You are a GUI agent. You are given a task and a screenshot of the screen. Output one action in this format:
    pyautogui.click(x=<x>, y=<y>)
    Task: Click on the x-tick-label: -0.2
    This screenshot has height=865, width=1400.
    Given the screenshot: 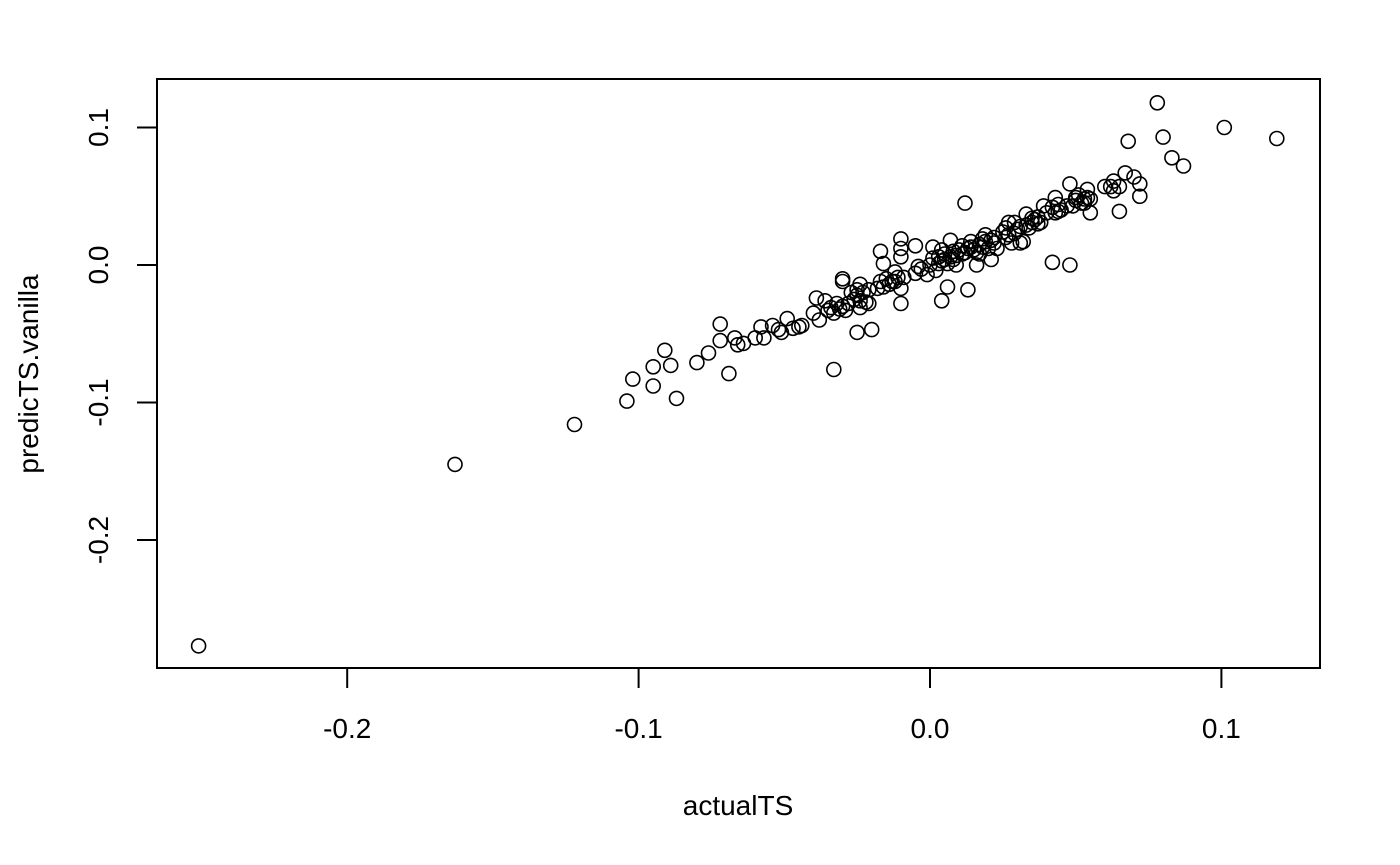 What is the action you would take?
    pyautogui.click(x=347, y=728)
    